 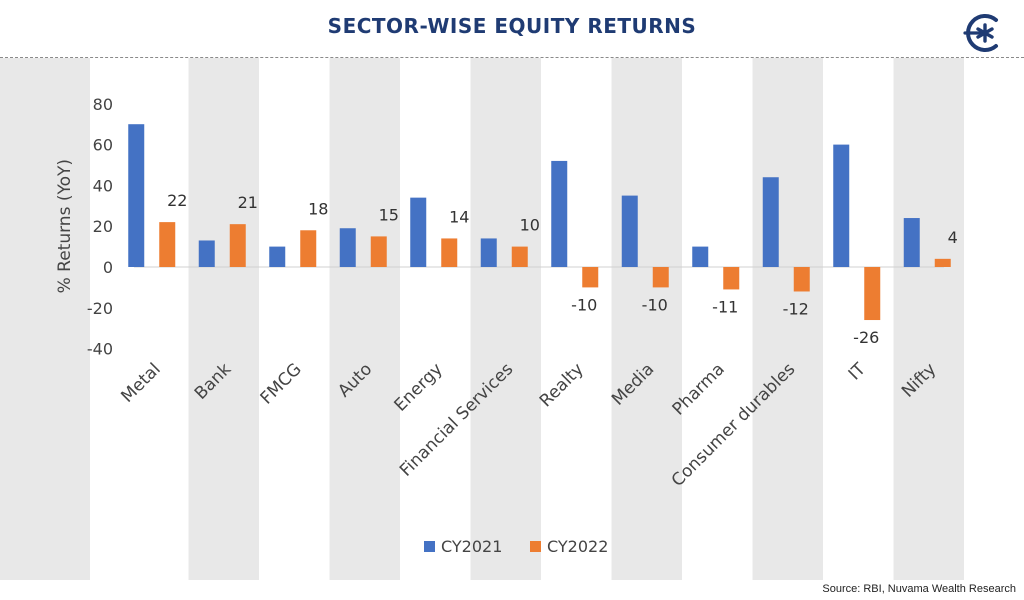 I want to click on data-label-cy2022: -12, so click(x=796, y=308).